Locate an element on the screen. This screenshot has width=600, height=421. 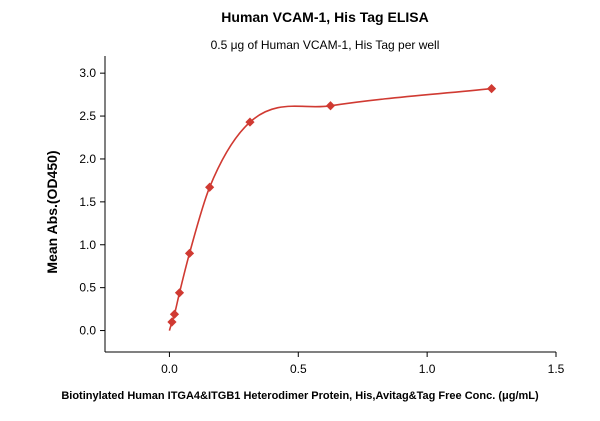
y-axis-label: Mean Abs.(OD450) is located at coordinates (52, 211).